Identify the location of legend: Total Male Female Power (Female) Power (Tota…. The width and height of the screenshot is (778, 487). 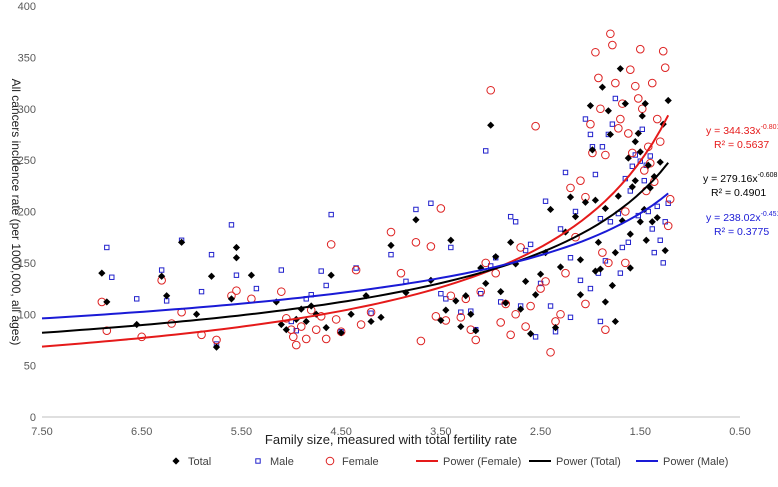
(450, 462).